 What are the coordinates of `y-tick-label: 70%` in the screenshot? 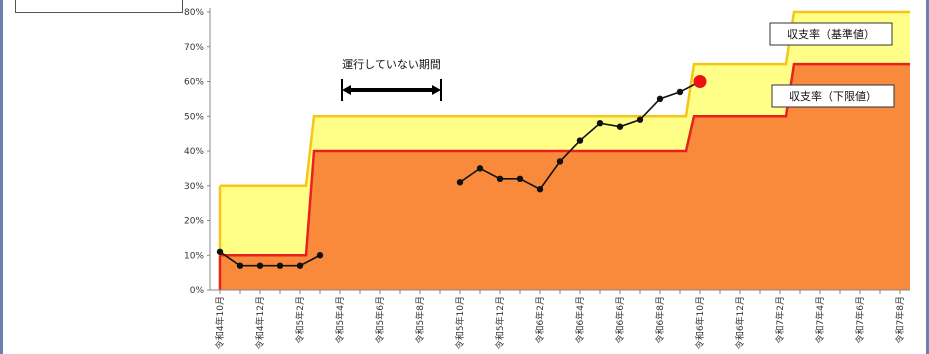 It's located at (194, 48).